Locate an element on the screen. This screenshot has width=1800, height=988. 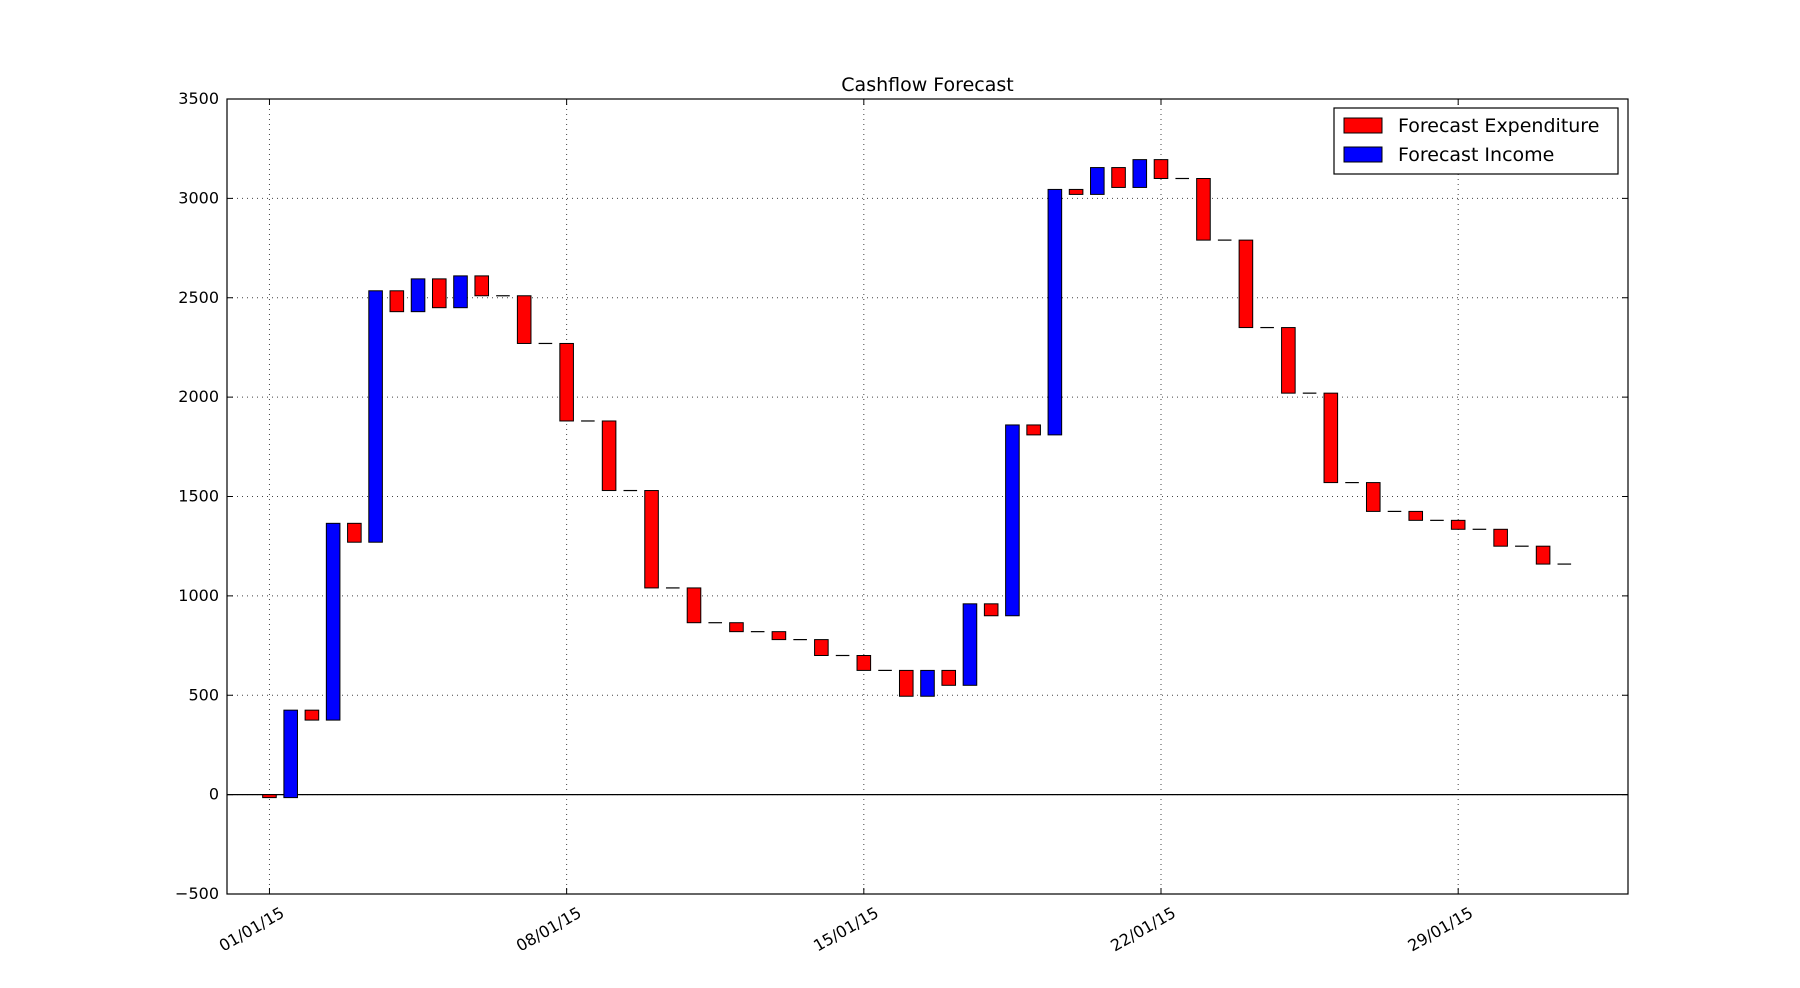
legend: Forecast Expenditure Forecast Income is located at coordinates (1476, 141).